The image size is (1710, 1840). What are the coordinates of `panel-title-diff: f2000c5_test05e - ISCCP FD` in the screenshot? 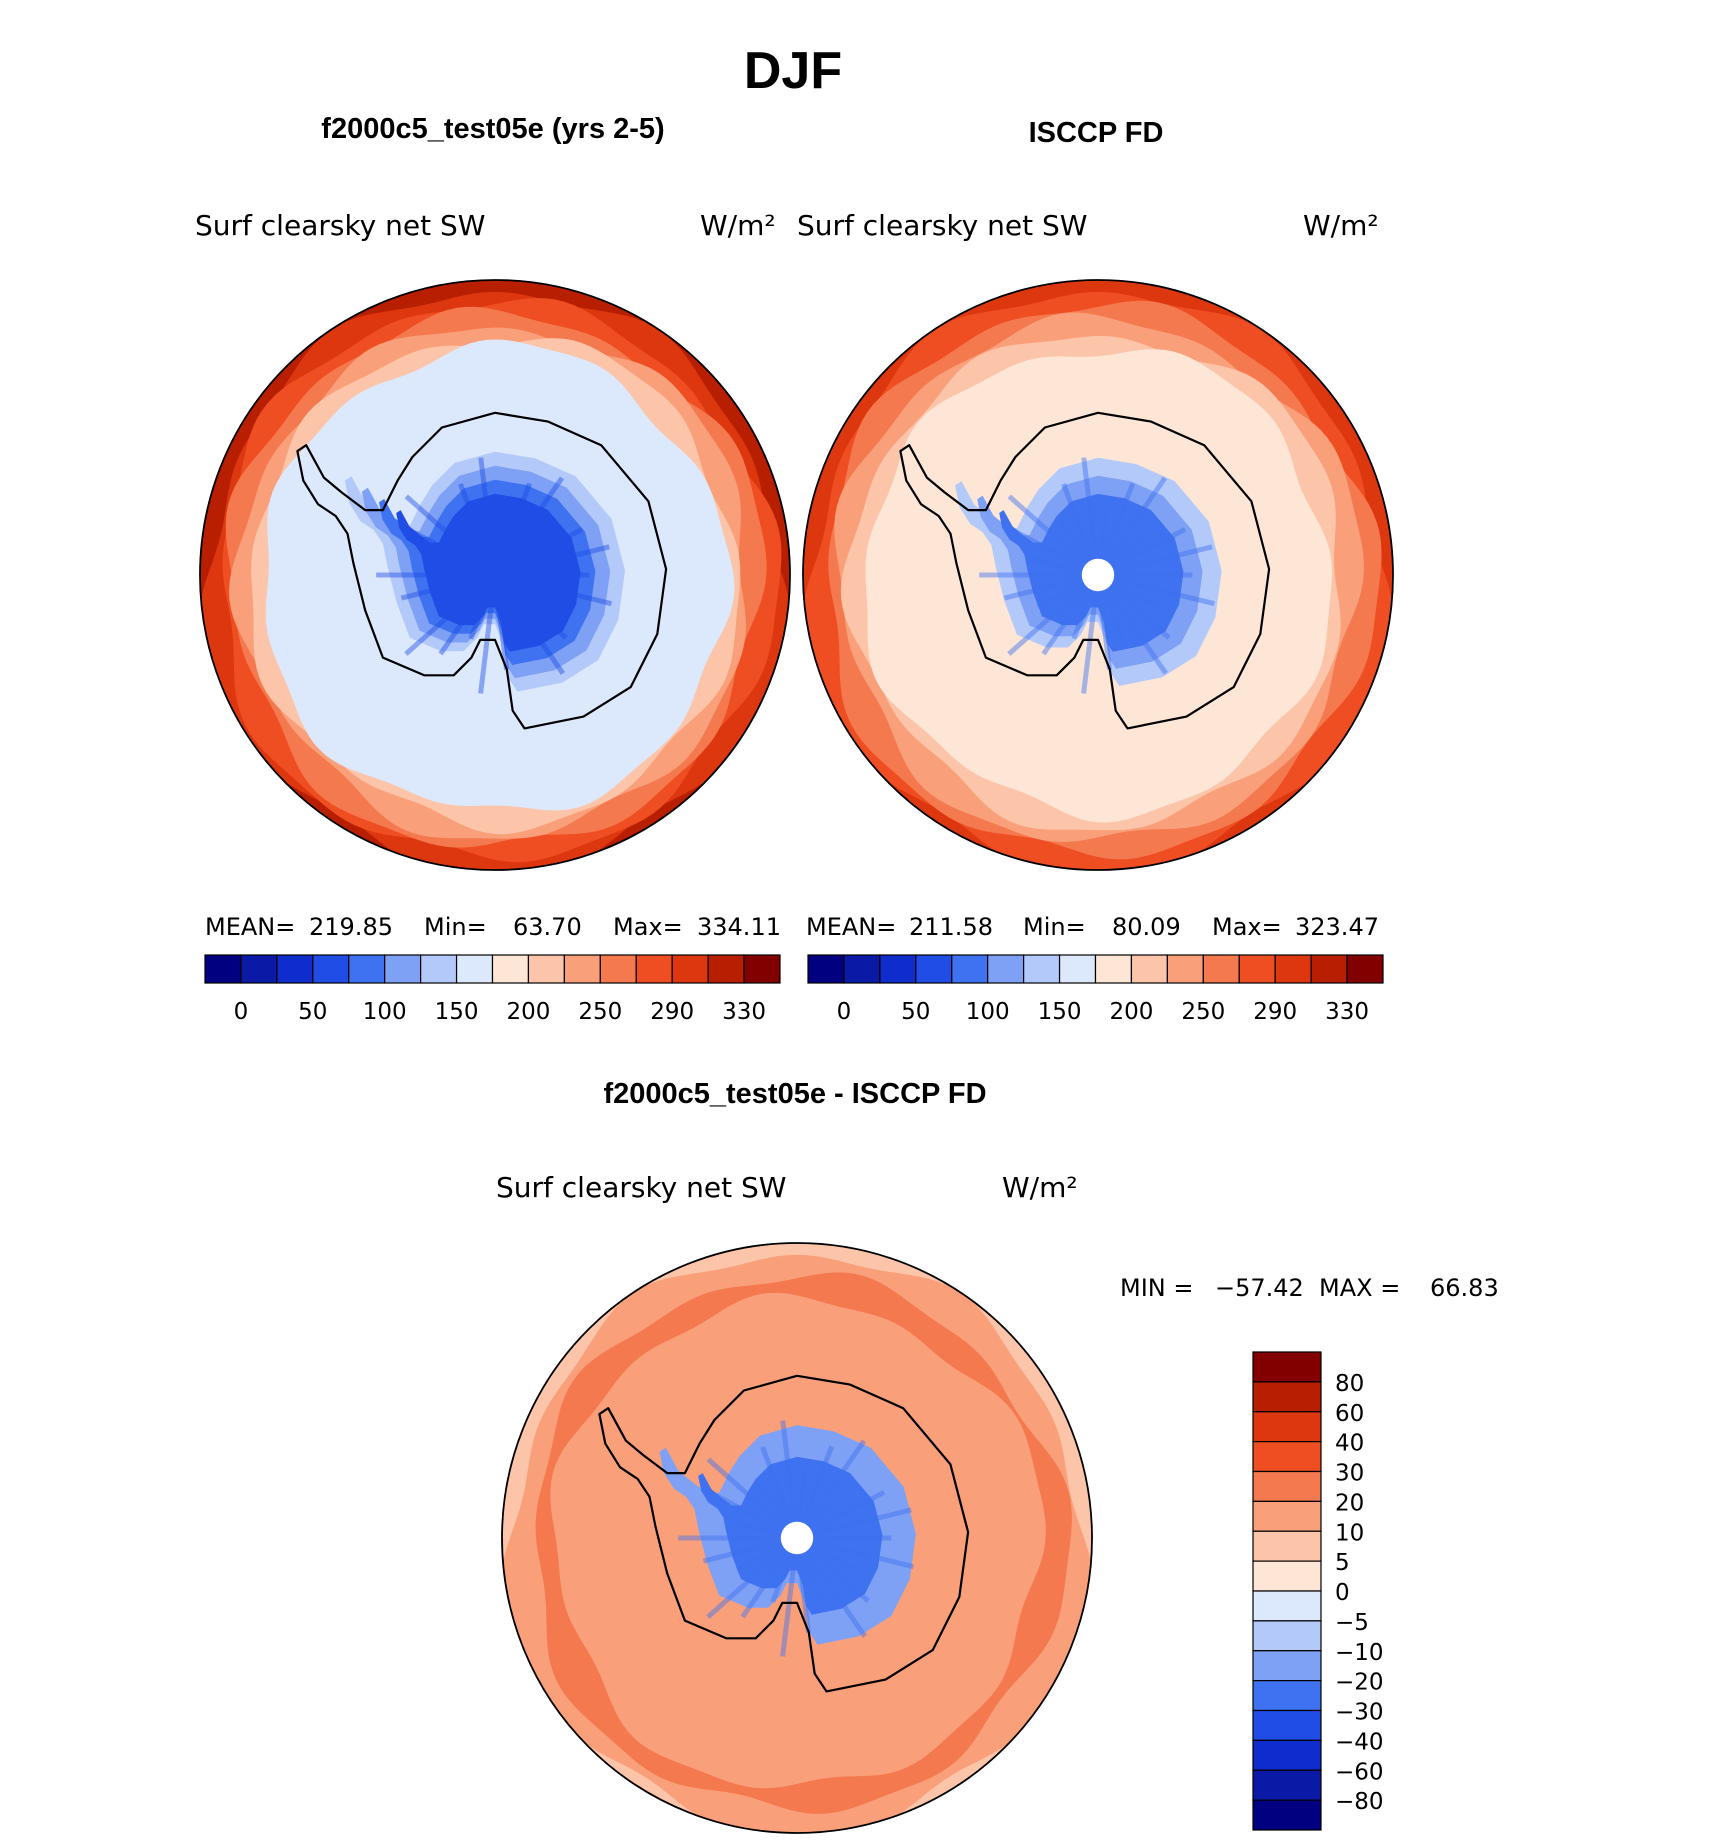 It's located at (794, 1094).